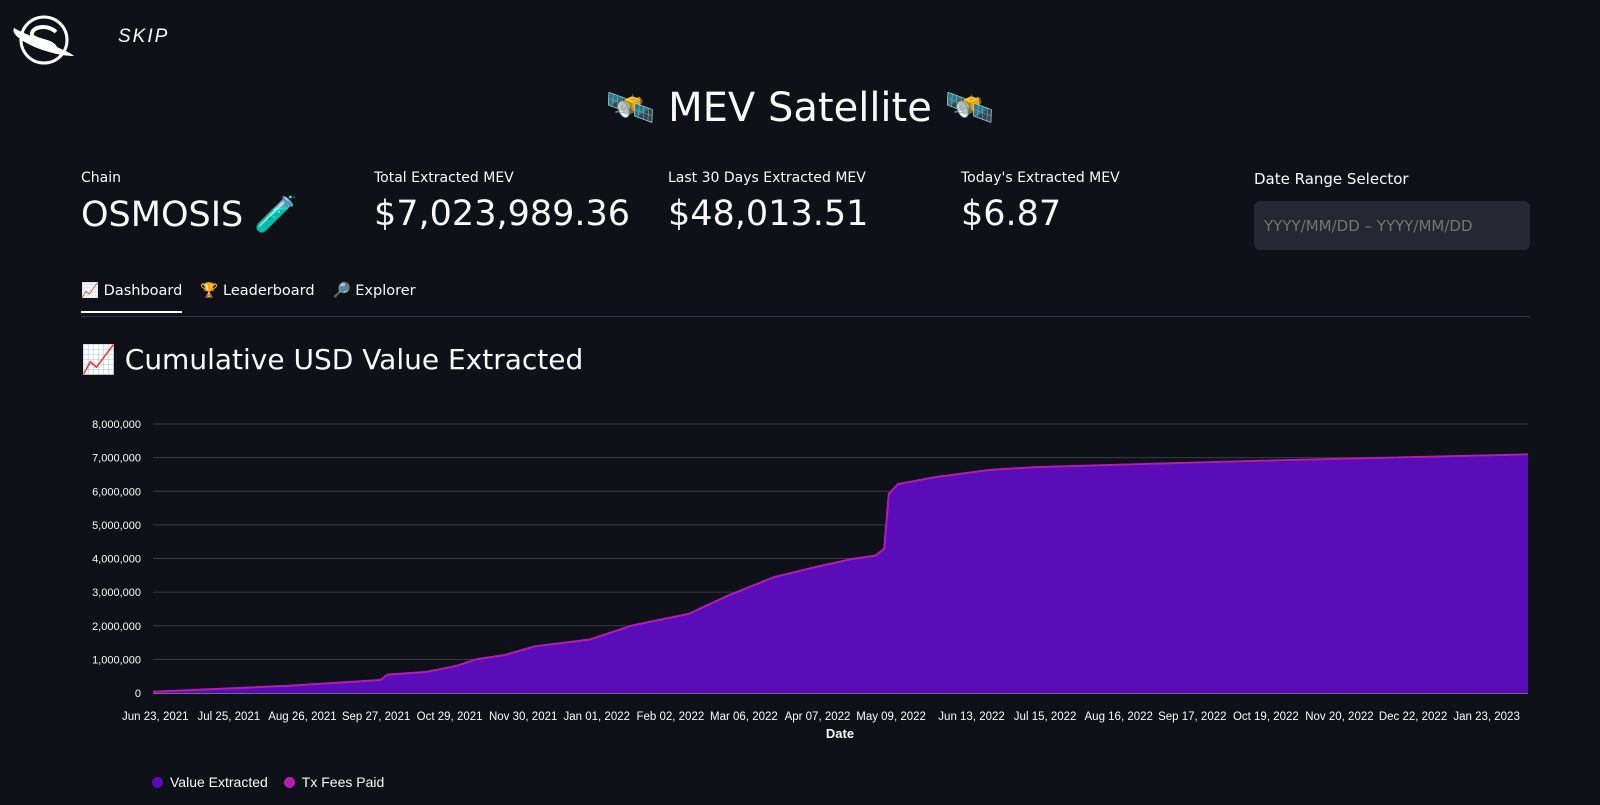  What do you see at coordinates (1040, 178) in the screenshot?
I see `metric-label: Today's Extracted MEV` at bounding box center [1040, 178].